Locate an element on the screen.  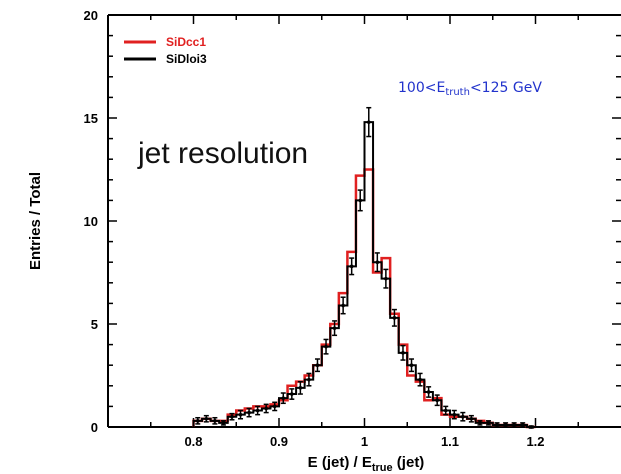
y-axis-title: Entries / Total is located at coordinates (35, 221).